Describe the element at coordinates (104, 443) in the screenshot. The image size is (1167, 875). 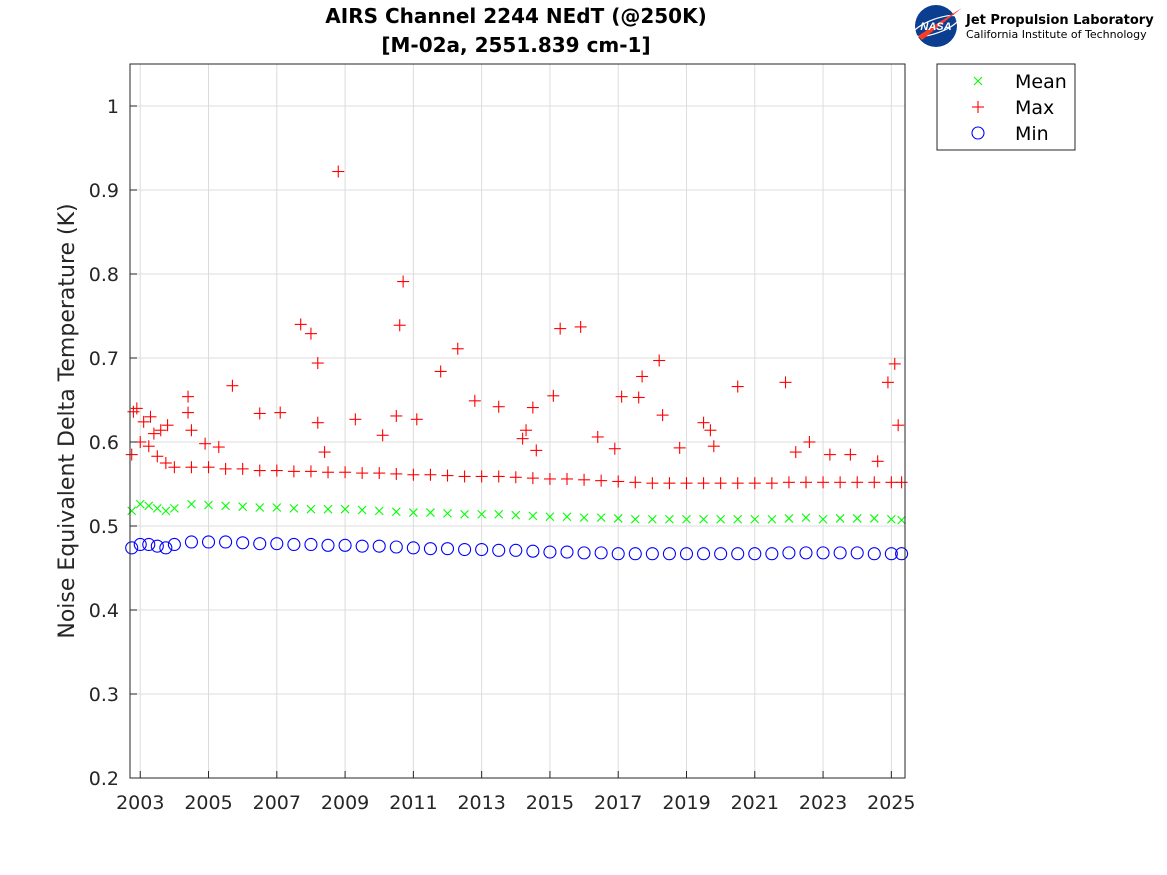
I see `y-tick-label: 0.6` at that location.